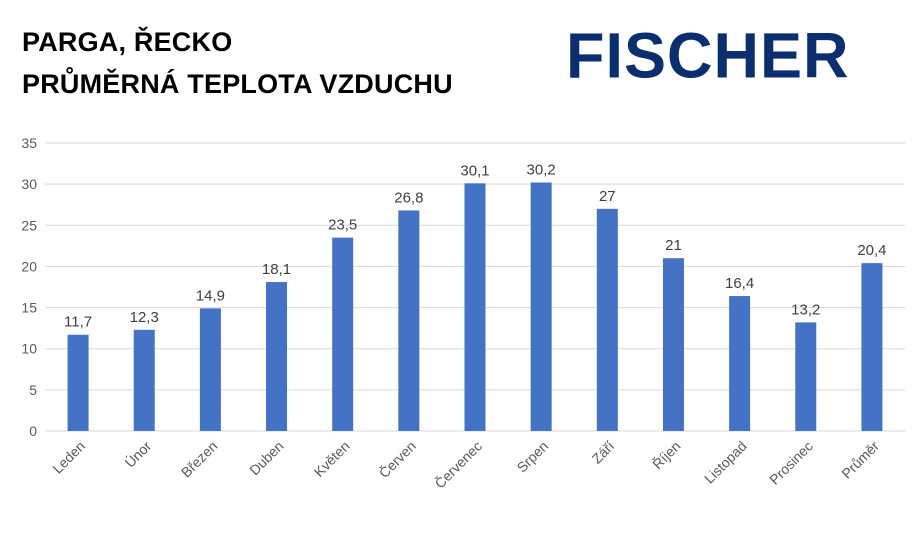 This screenshot has width=922, height=533. I want to click on chart-title-line2: PRŮMĚRNÁ TEPLOTA VZDUCHU, so click(237, 84).